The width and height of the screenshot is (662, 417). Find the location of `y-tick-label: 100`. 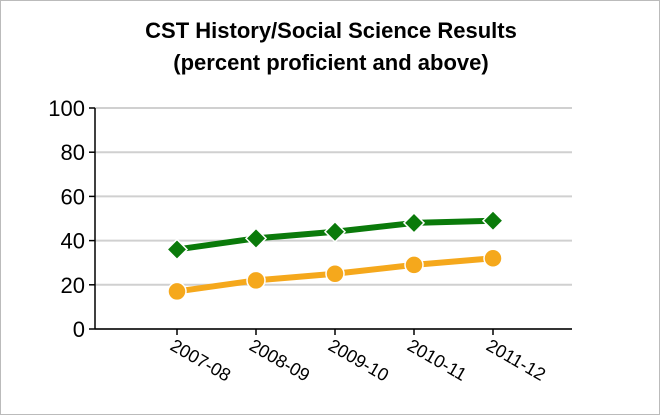

y-tick-label: 100 is located at coordinates (66, 108).